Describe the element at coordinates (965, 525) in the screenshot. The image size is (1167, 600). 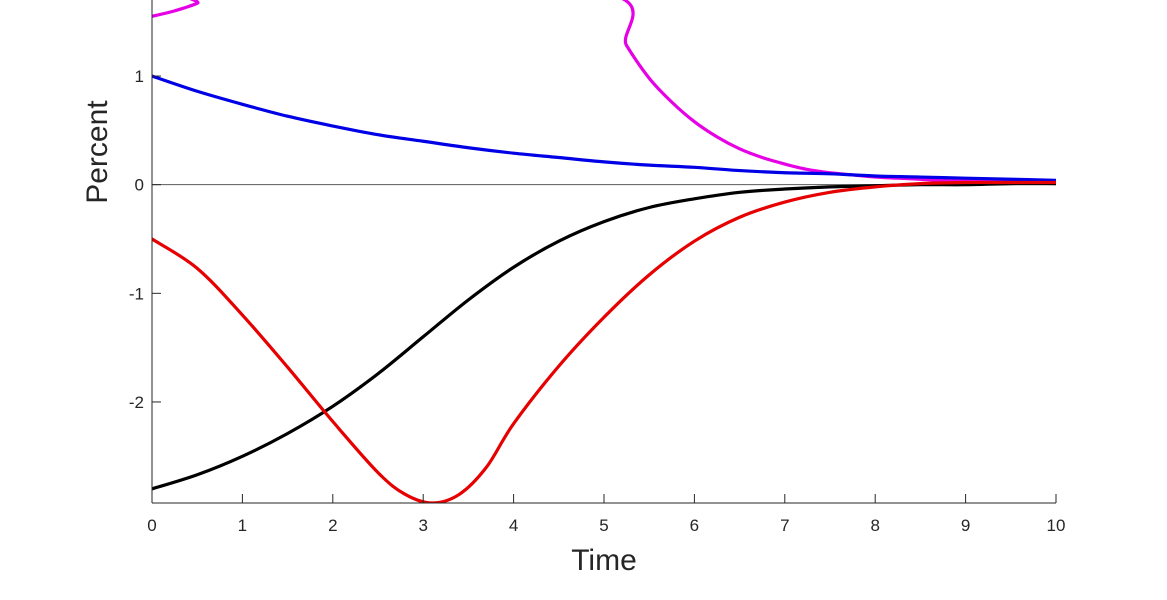
I see `x-tick-label: 9` at that location.